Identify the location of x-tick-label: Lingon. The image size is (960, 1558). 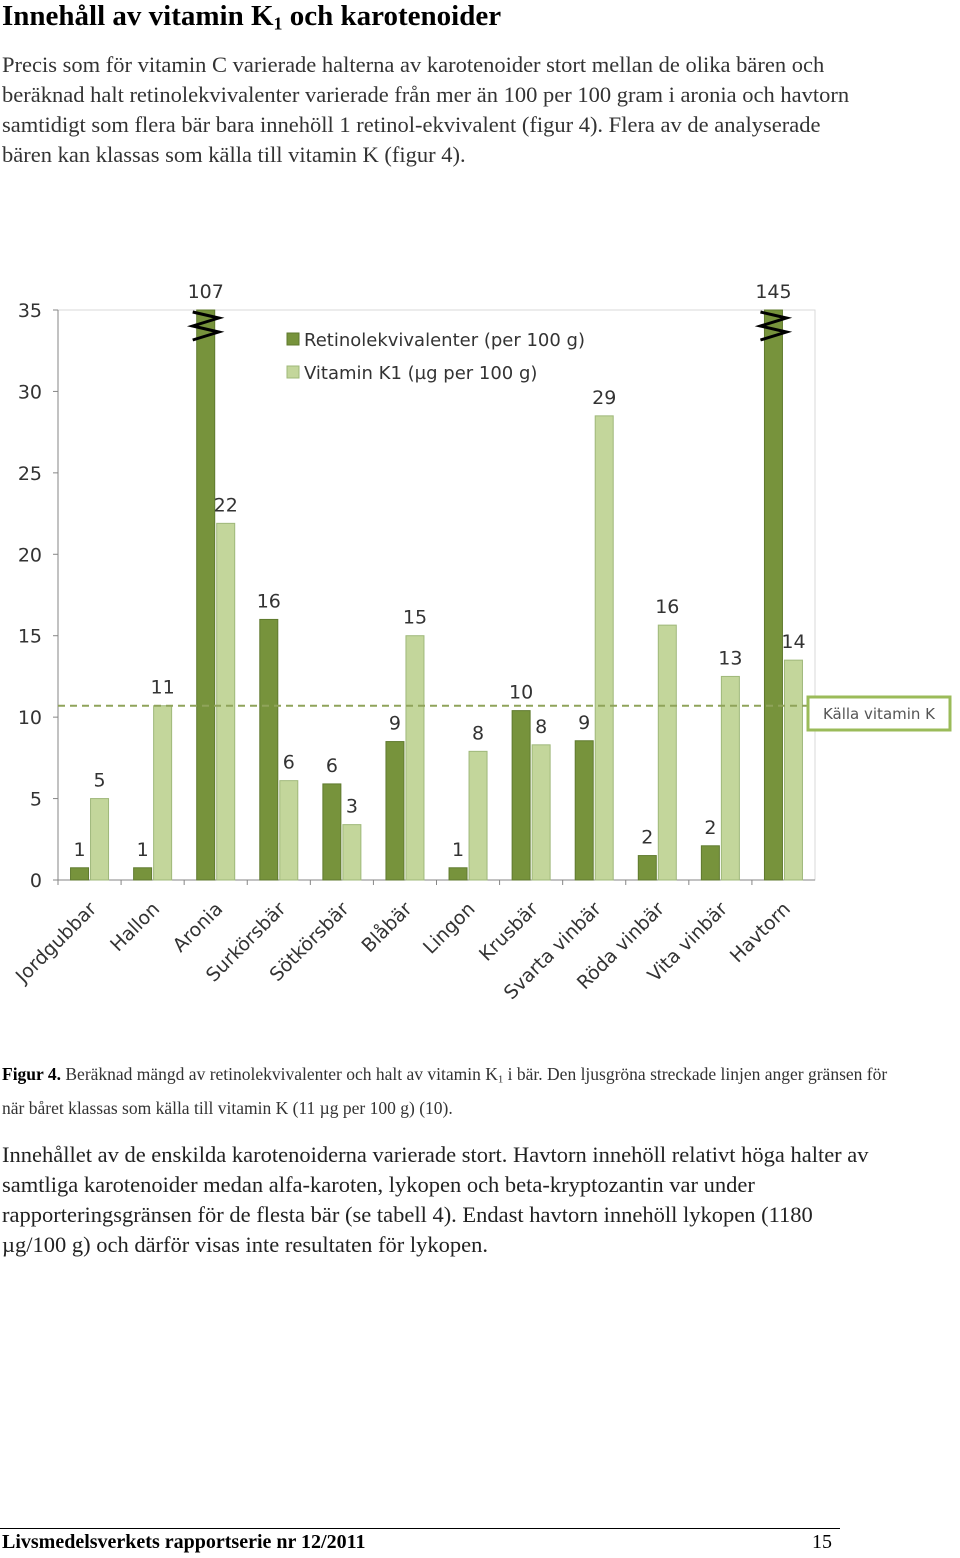
(449, 928).